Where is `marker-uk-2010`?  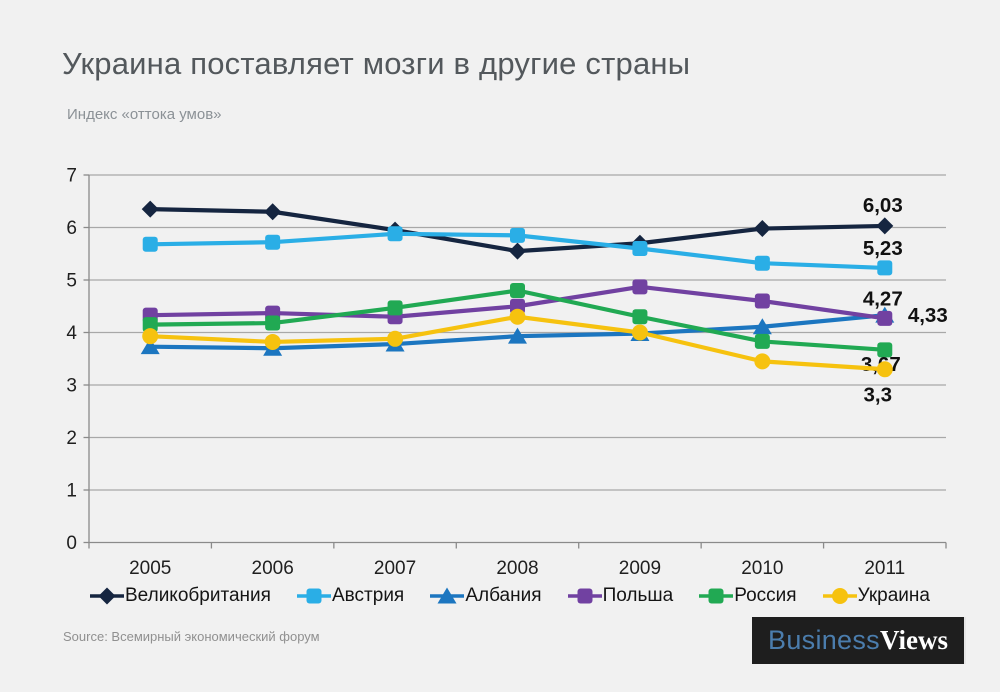 marker-uk-2010 is located at coordinates (762, 229).